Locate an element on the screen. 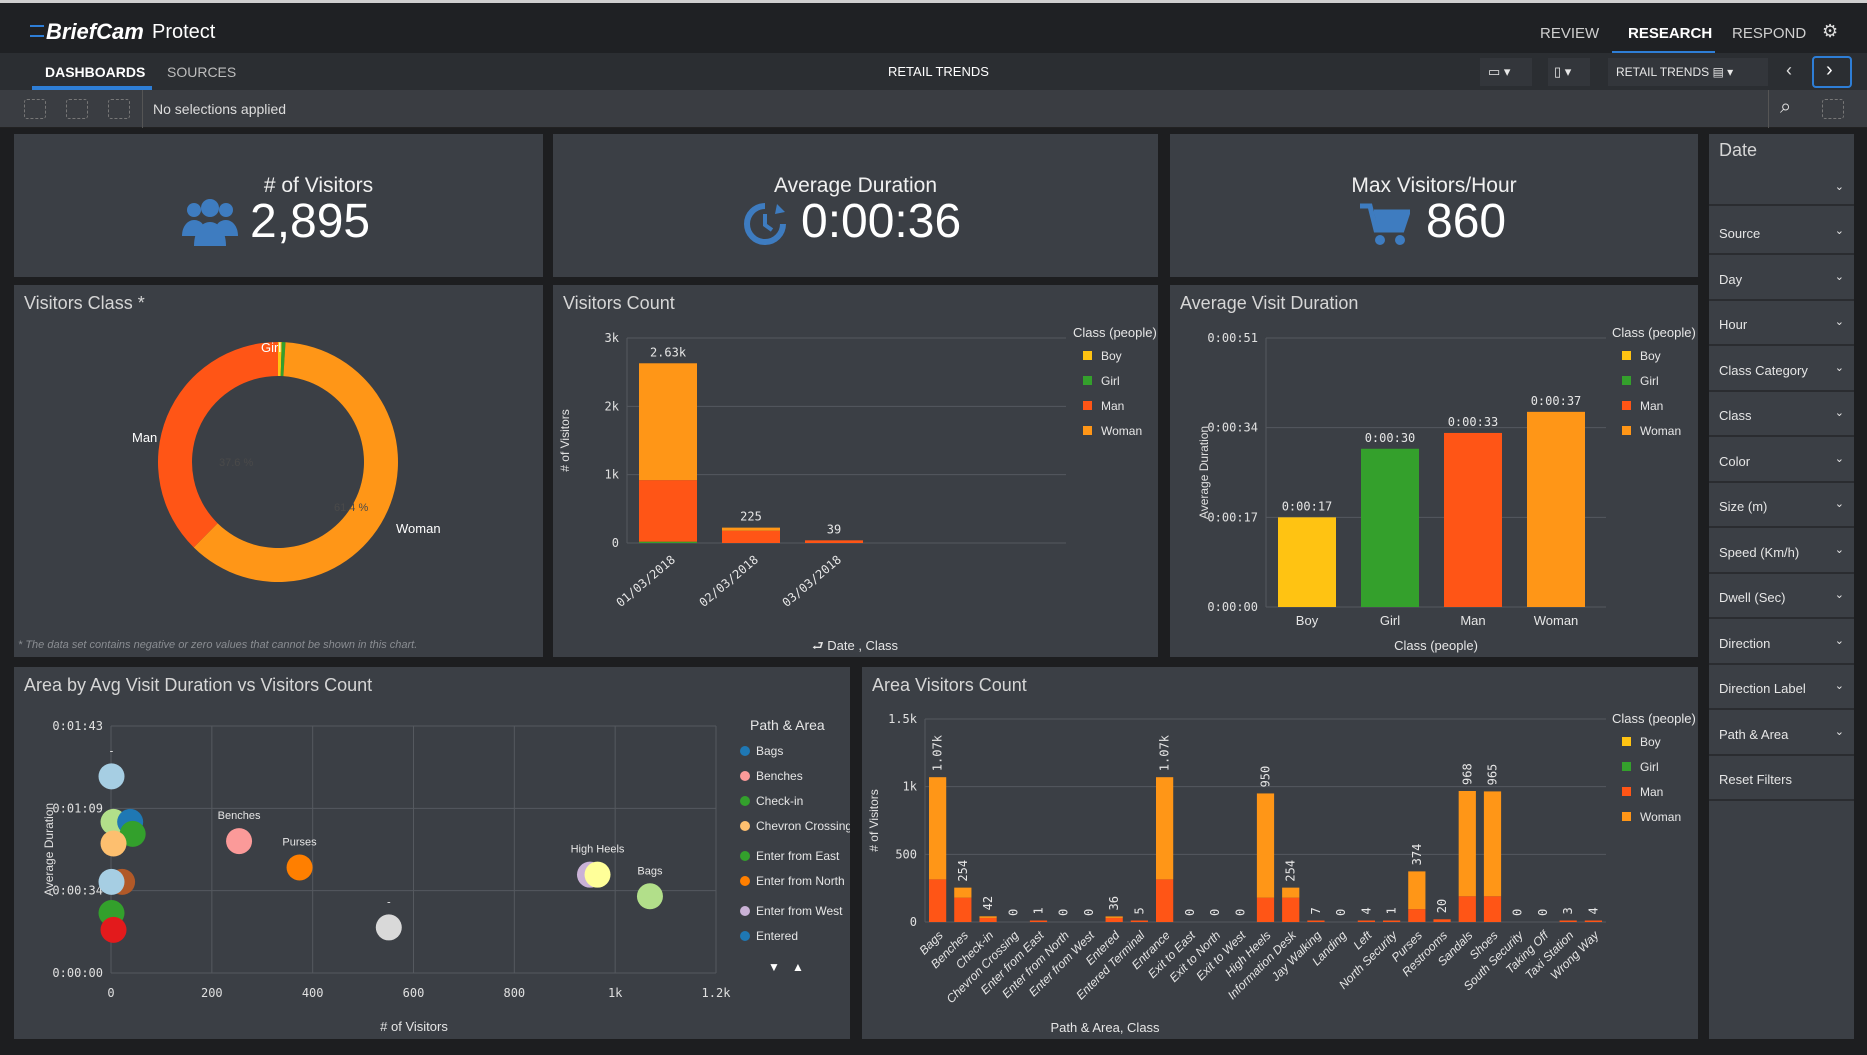  x-tick-label: Man is located at coordinates (1472, 620).